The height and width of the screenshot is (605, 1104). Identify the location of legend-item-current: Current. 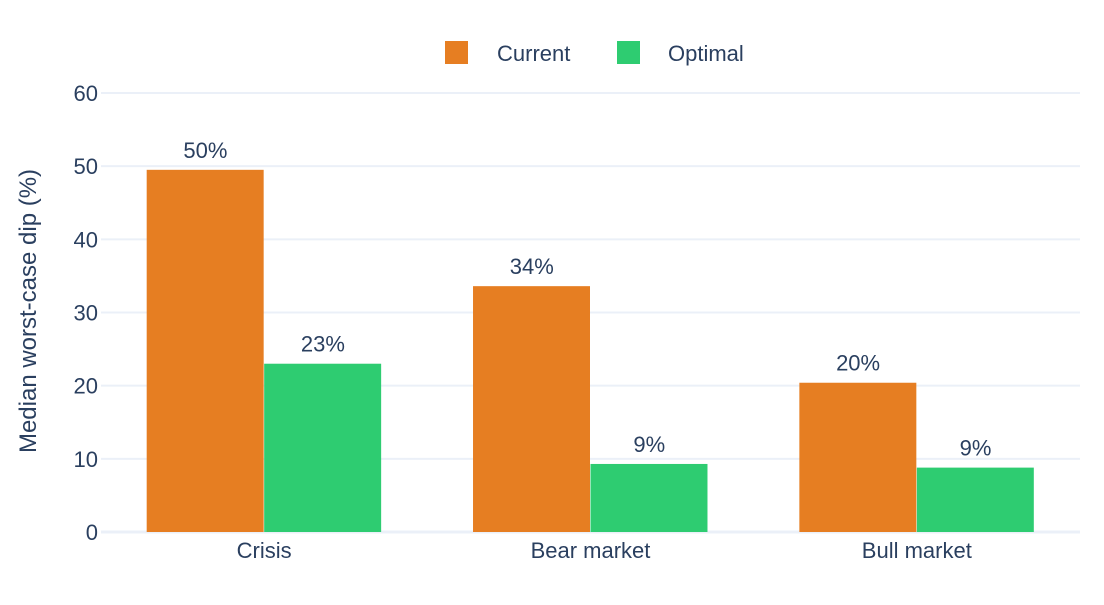
(507, 53).